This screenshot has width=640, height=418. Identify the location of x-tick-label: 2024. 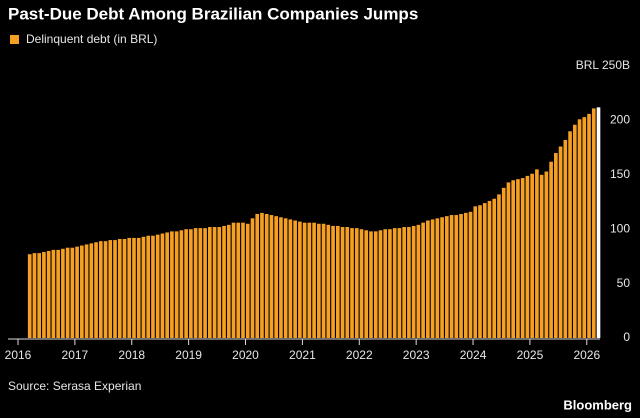
(473, 355).